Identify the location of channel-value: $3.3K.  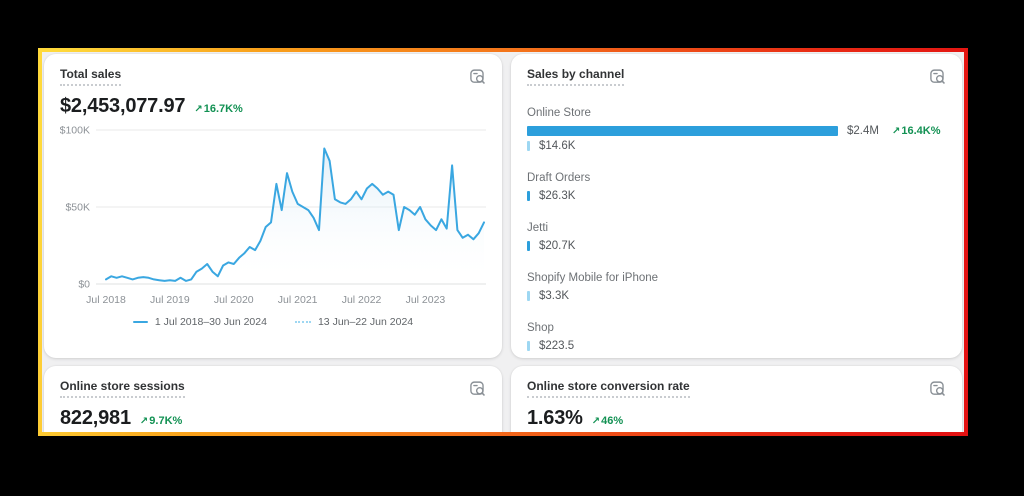
(554, 295).